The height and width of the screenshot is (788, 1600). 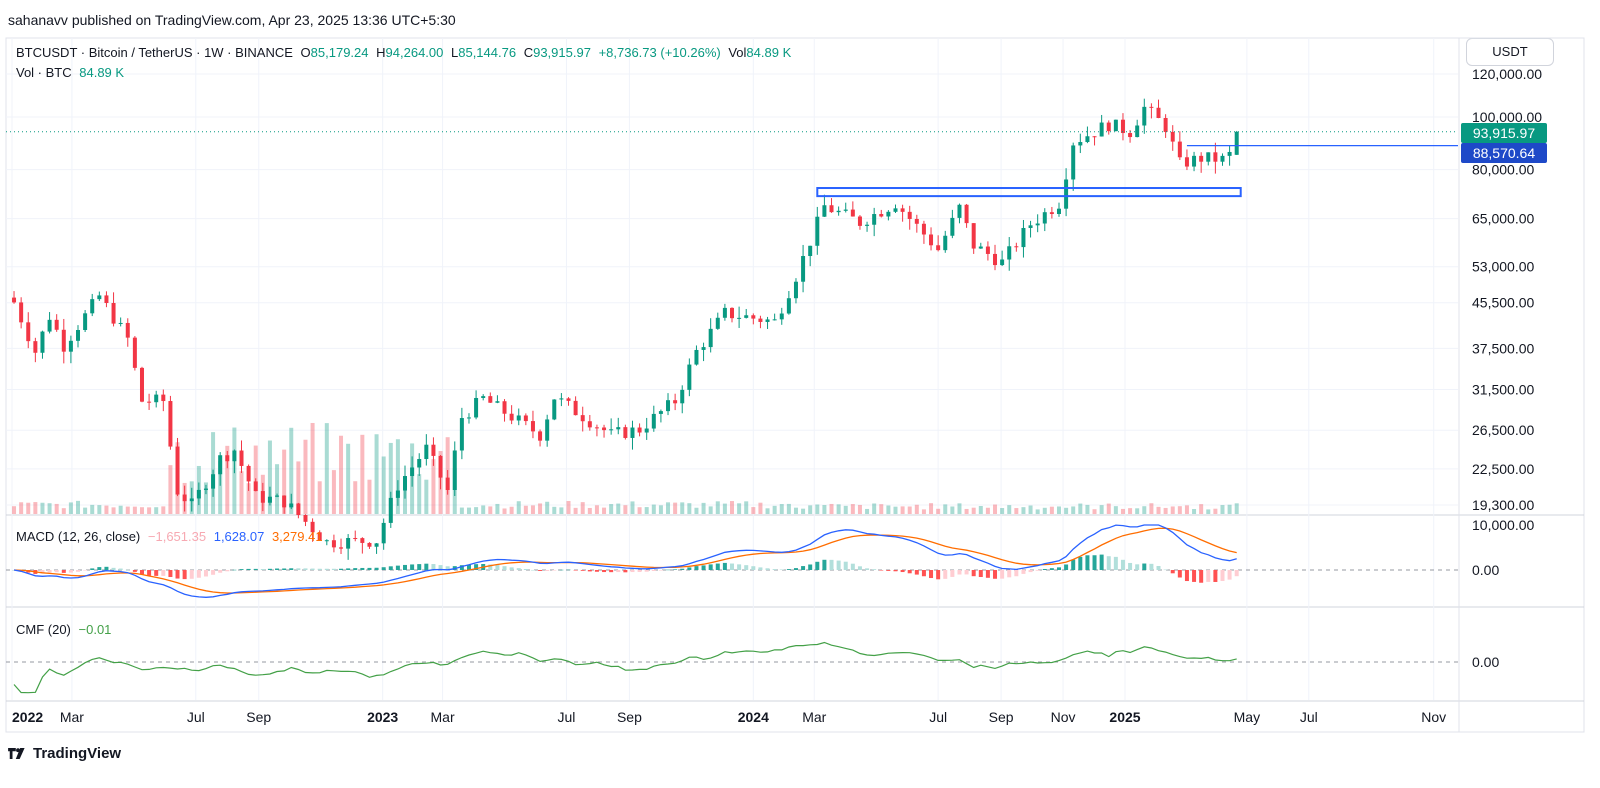 What do you see at coordinates (1510, 52) in the screenshot?
I see `currency-button: USDT` at bounding box center [1510, 52].